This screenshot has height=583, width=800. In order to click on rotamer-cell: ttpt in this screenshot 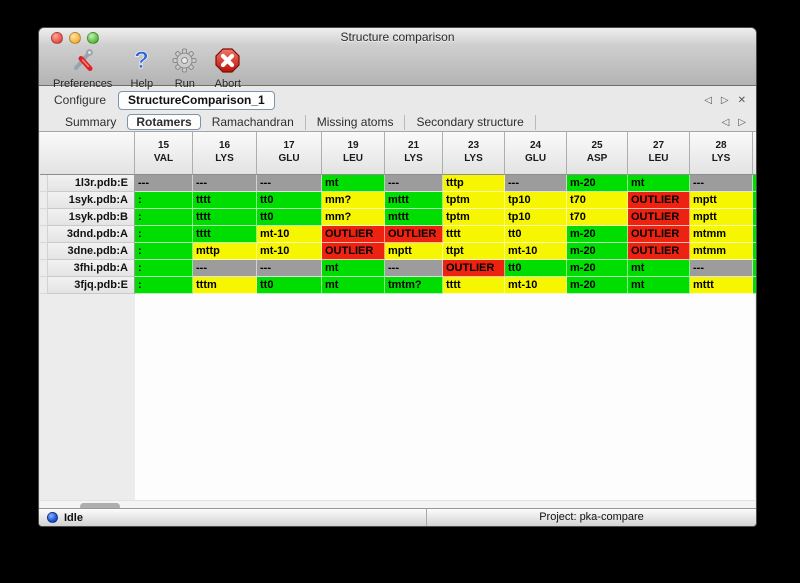, I will do `click(474, 251)`.